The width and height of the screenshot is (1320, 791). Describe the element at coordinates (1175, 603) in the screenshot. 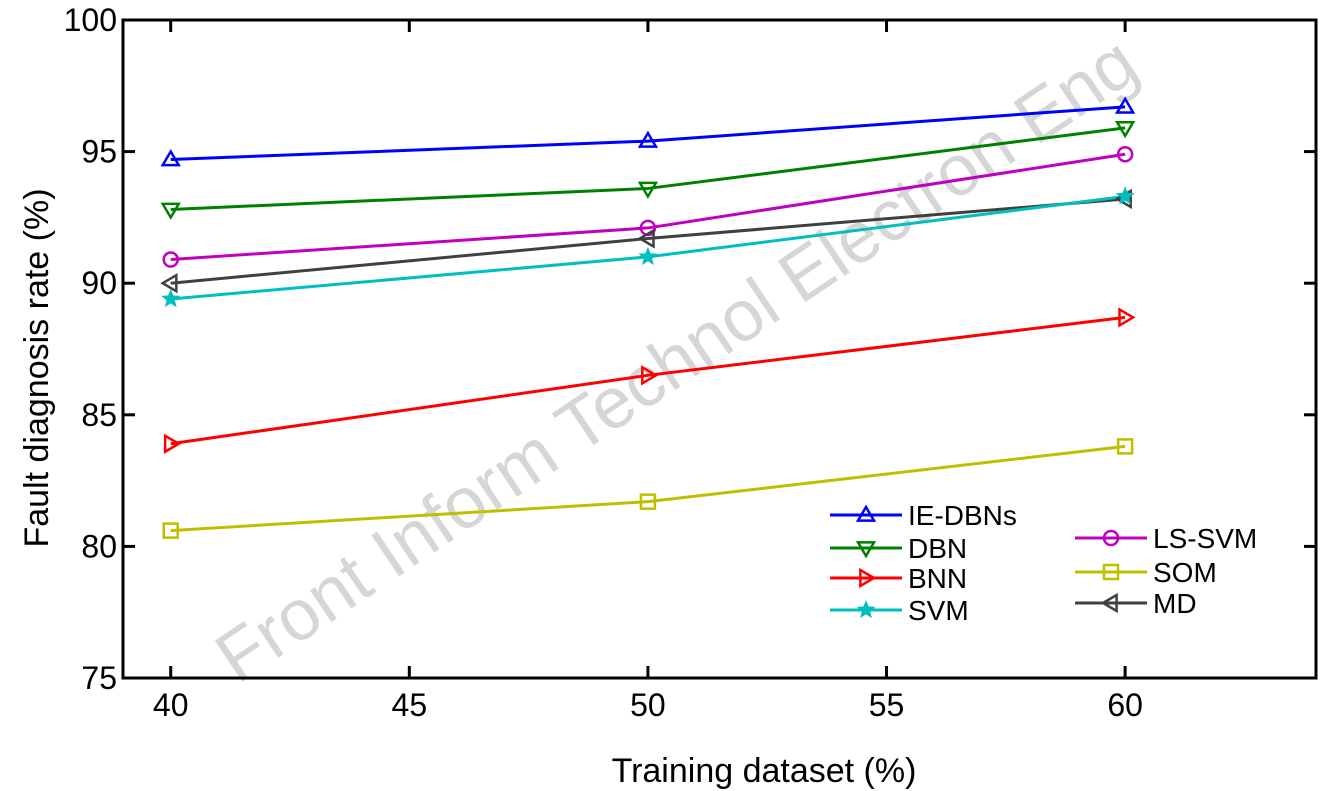

I see `legend-label-md: MD` at that location.